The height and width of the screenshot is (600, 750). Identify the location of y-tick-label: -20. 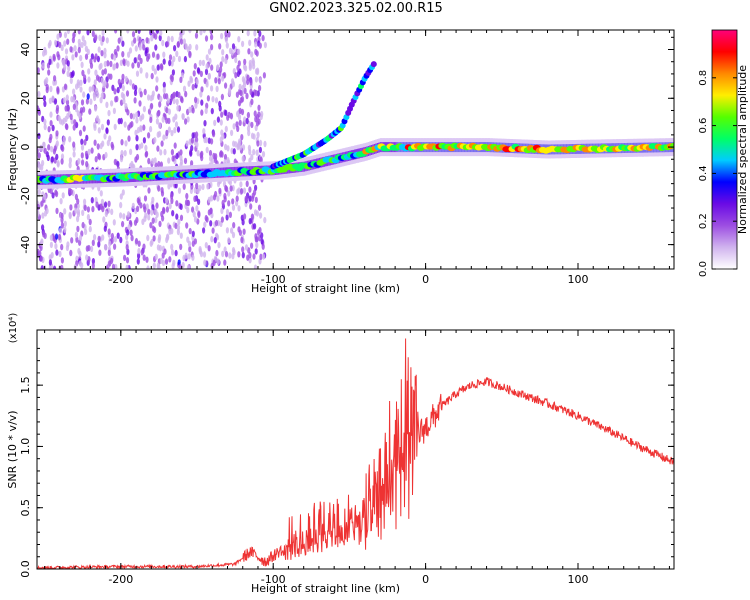
(25, 196).